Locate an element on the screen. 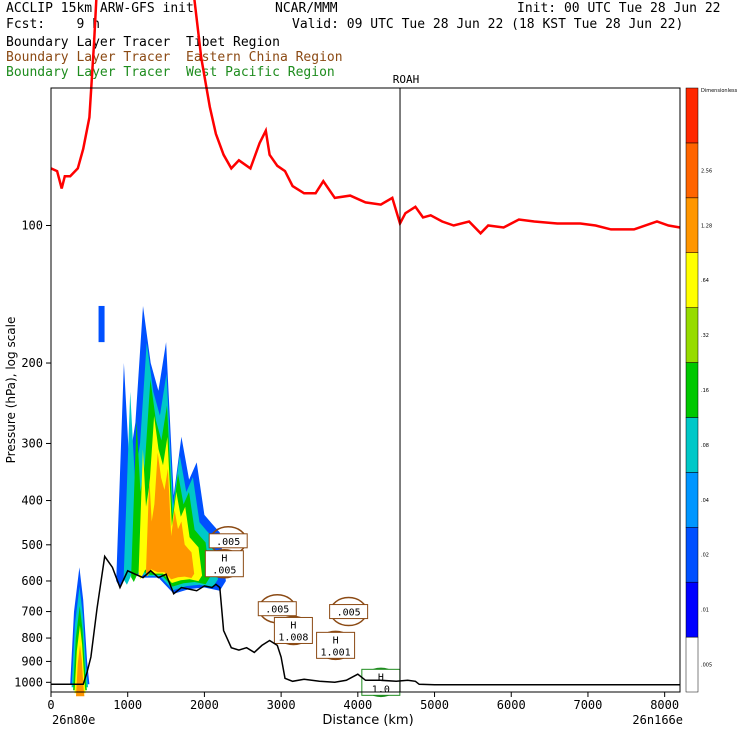 The image size is (740, 740). colorbar-label-9: 2.56 is located at coordinates (706, 171).